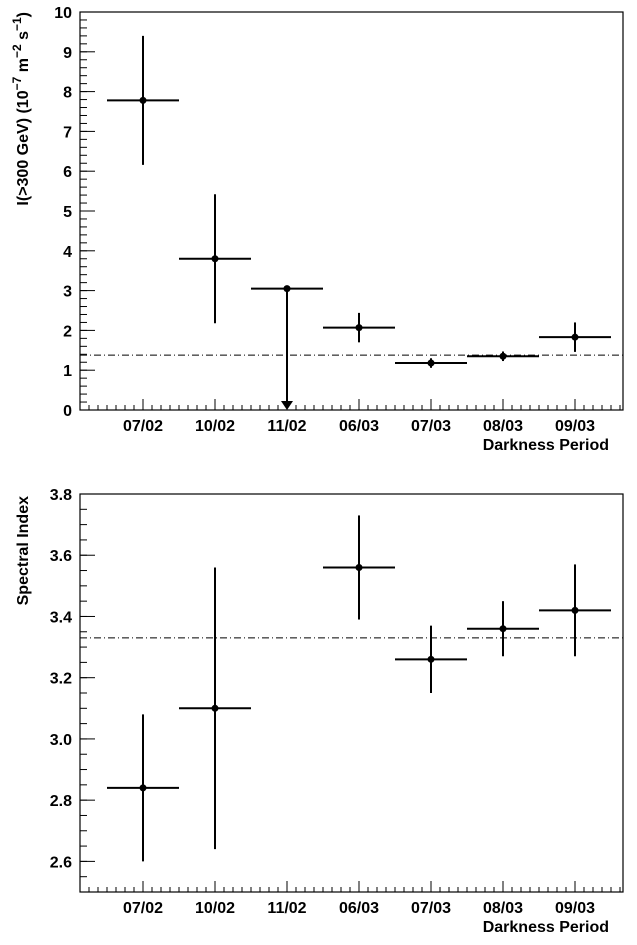 This screenshot has height=945, width=637. I want to click on y-tick-label: 4, so click(67, 252).